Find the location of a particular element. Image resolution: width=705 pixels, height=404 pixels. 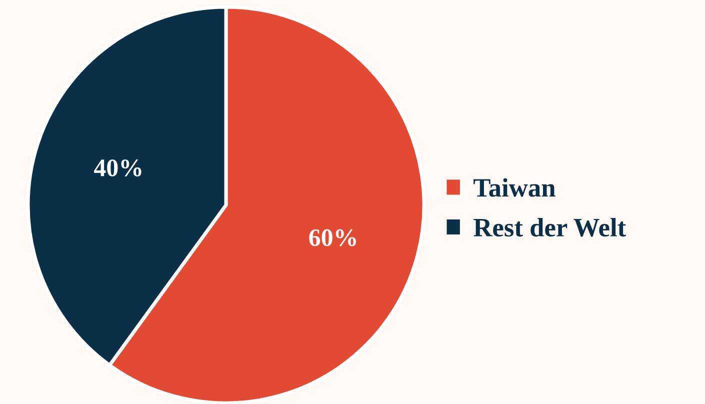

legend-label: Taiwan is located at coordinates (515, 187).